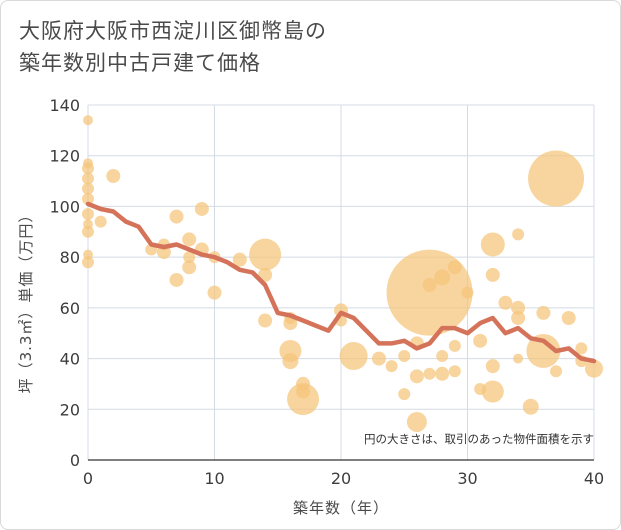  What do you see at coordinates (214, 478) in the screenshot?
I see `x-tick-label: 10` at bounding box center [214, 478].